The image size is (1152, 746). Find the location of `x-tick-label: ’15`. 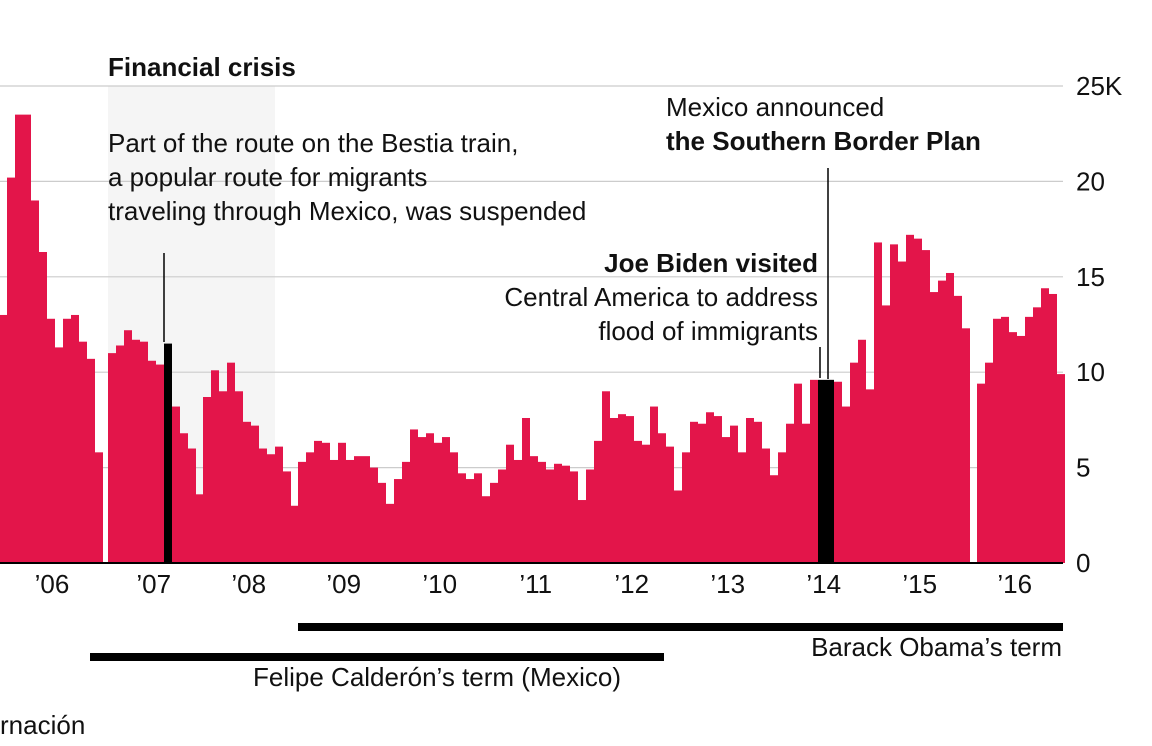

x-tick-label: ’15 is located at coordinates (919, 584).